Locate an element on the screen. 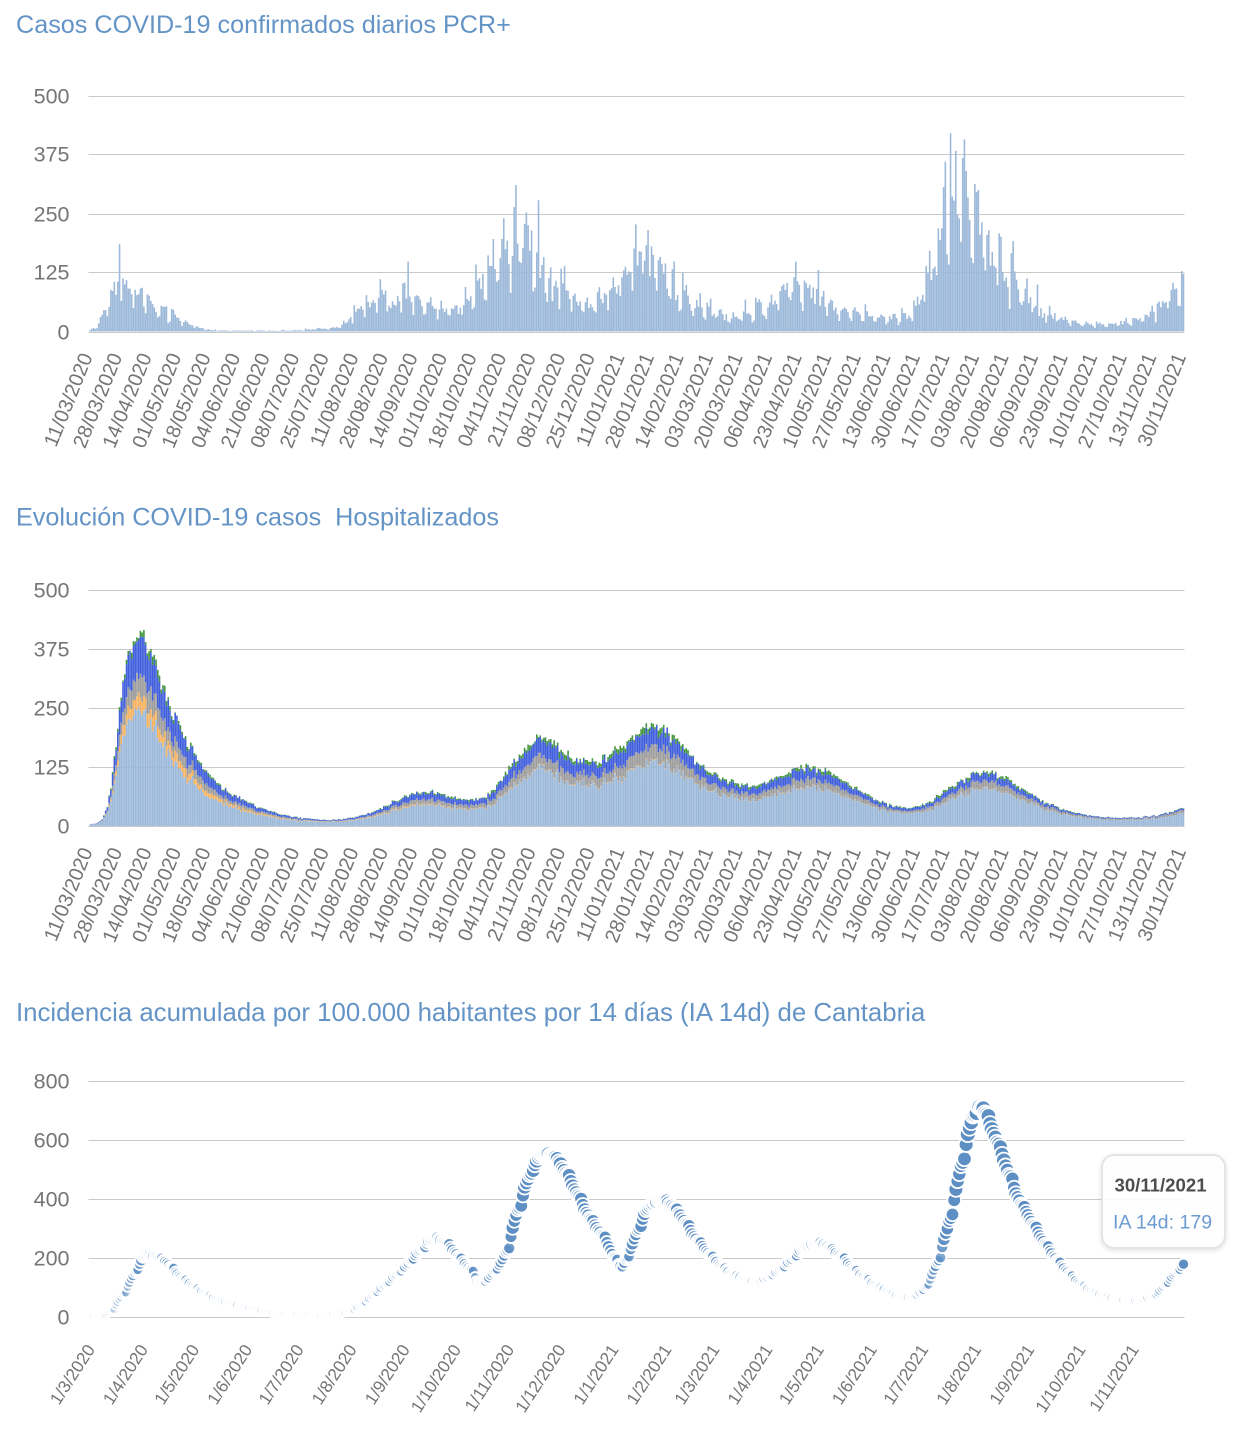 The height and width of the screenshot is (1440, 1247). svg-text: IA 14d: 179 is located at coordinates (1162, 1223).